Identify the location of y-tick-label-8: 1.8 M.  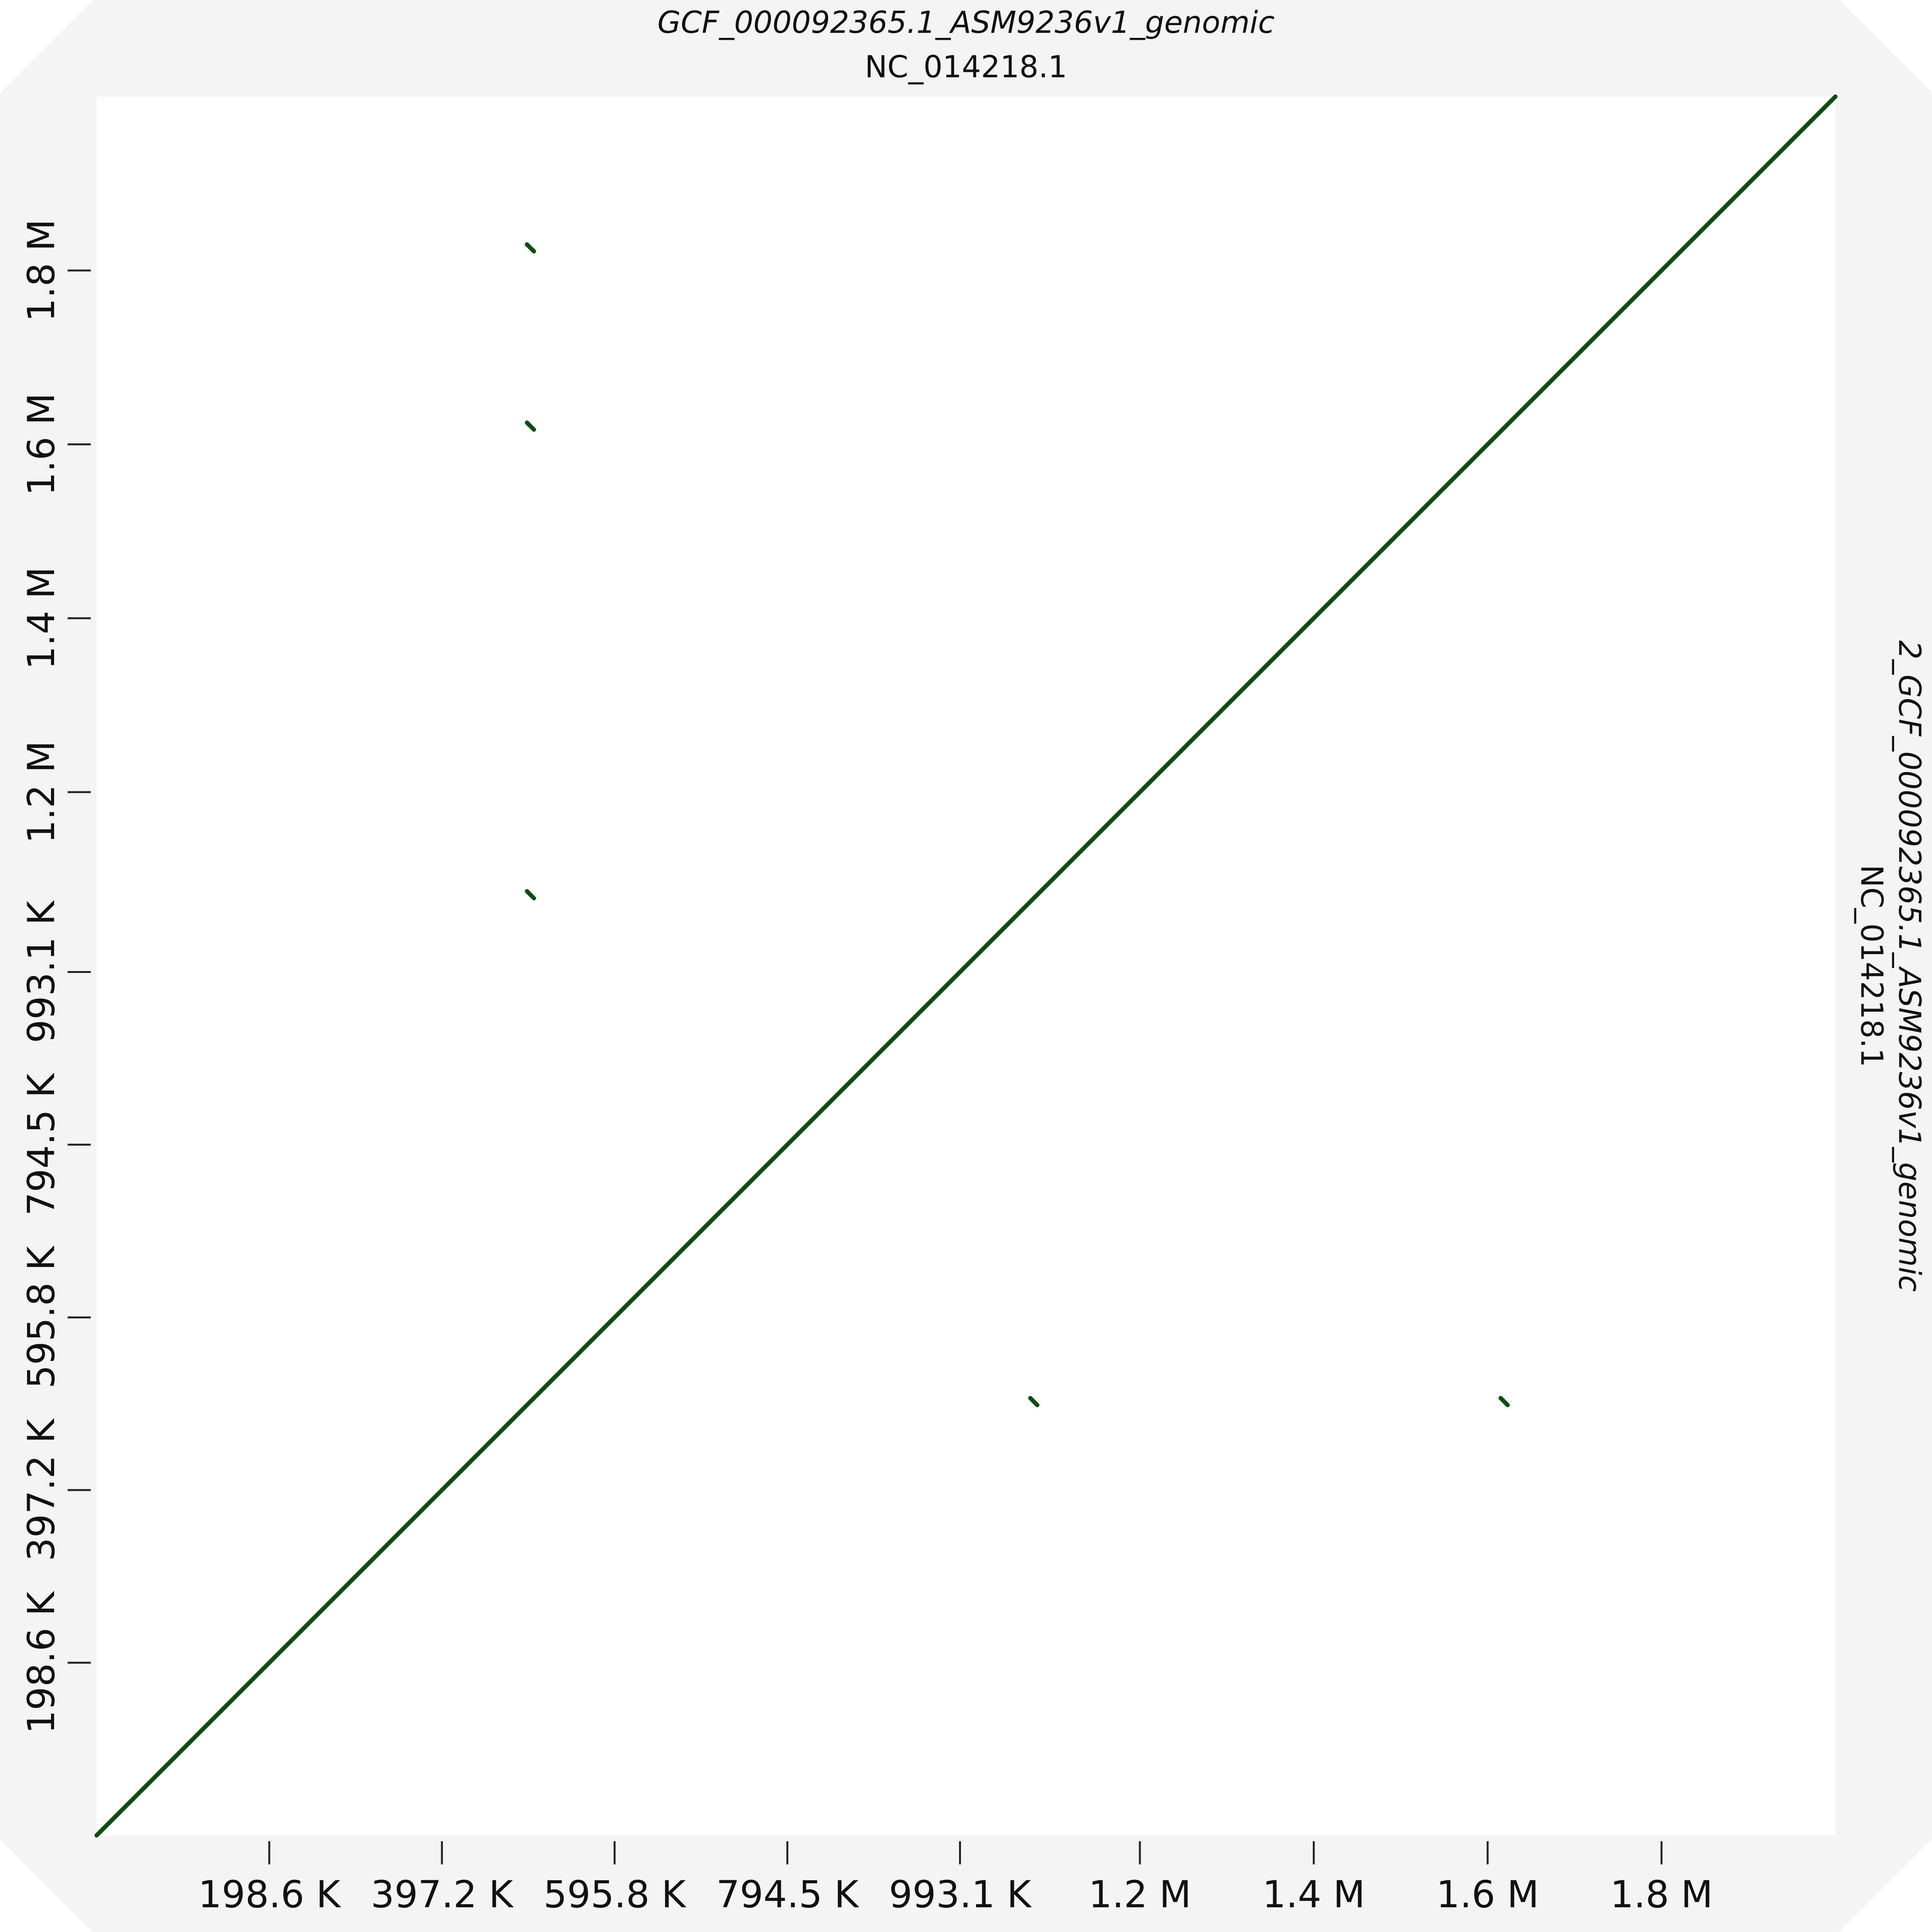
(41, 271).